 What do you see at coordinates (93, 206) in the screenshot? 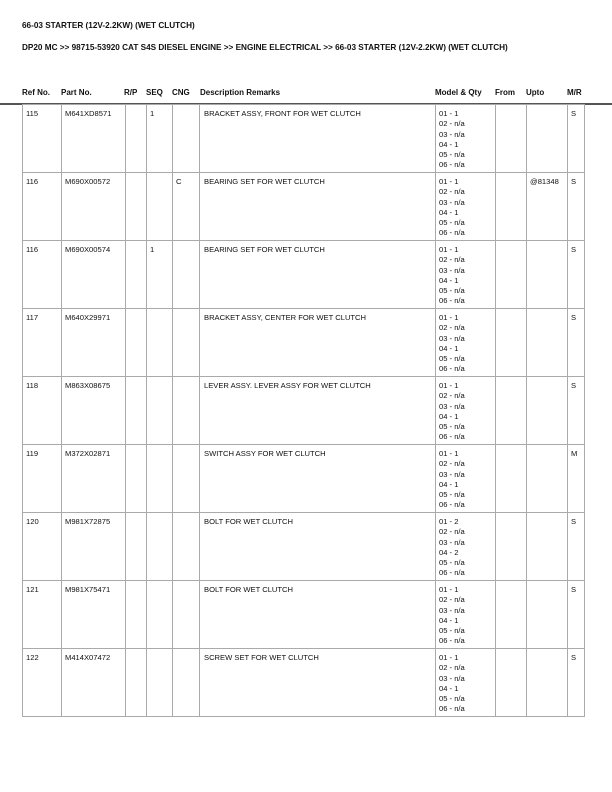
I see `part-no-cell: M690X00572` at bounding box center [93, 206].